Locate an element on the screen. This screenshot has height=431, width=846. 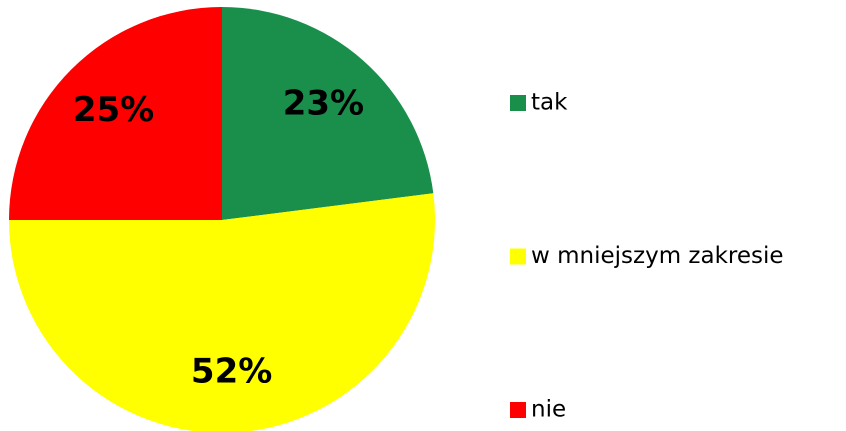
slice-label: 23% is located at coordinates (323, 103).